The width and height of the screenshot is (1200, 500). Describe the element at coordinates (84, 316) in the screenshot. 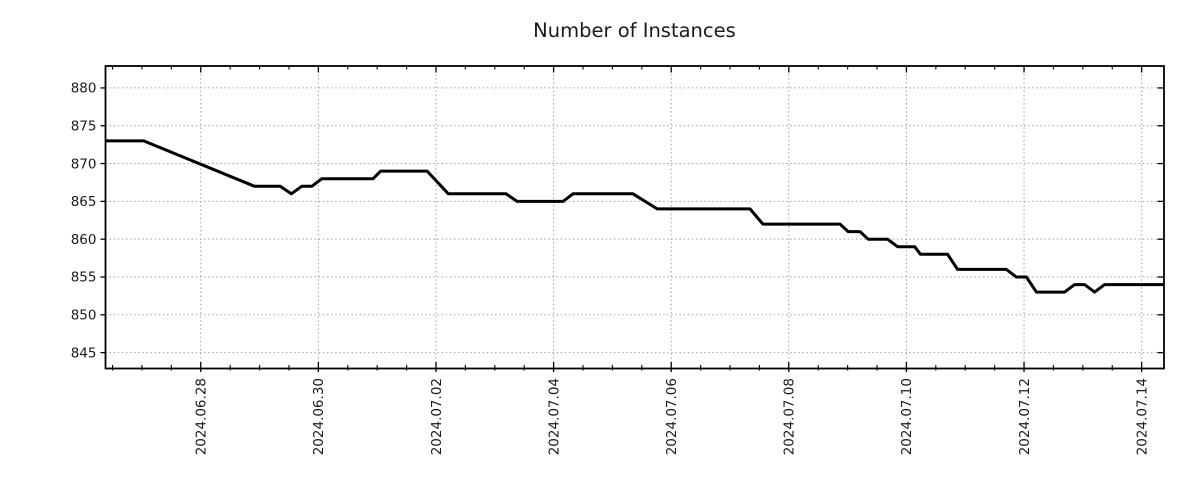

I see `y-tick-label: 850` at that location.